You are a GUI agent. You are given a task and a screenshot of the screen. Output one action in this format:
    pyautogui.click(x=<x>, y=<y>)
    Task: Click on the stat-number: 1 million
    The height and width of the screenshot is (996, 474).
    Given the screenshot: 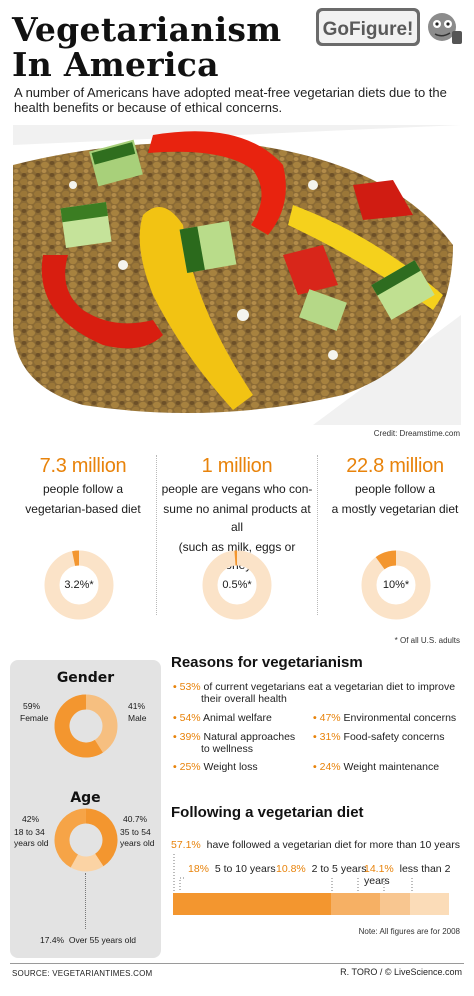 What is the action you would take?
    pyautogui.click(x=237, y=466)
    